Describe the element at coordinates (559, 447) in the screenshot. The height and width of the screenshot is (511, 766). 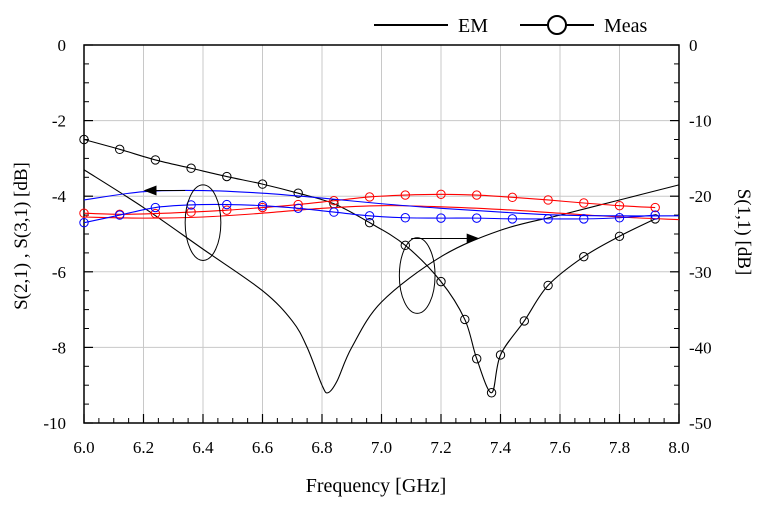
I see `x-tick-label: 7.6` at that location.